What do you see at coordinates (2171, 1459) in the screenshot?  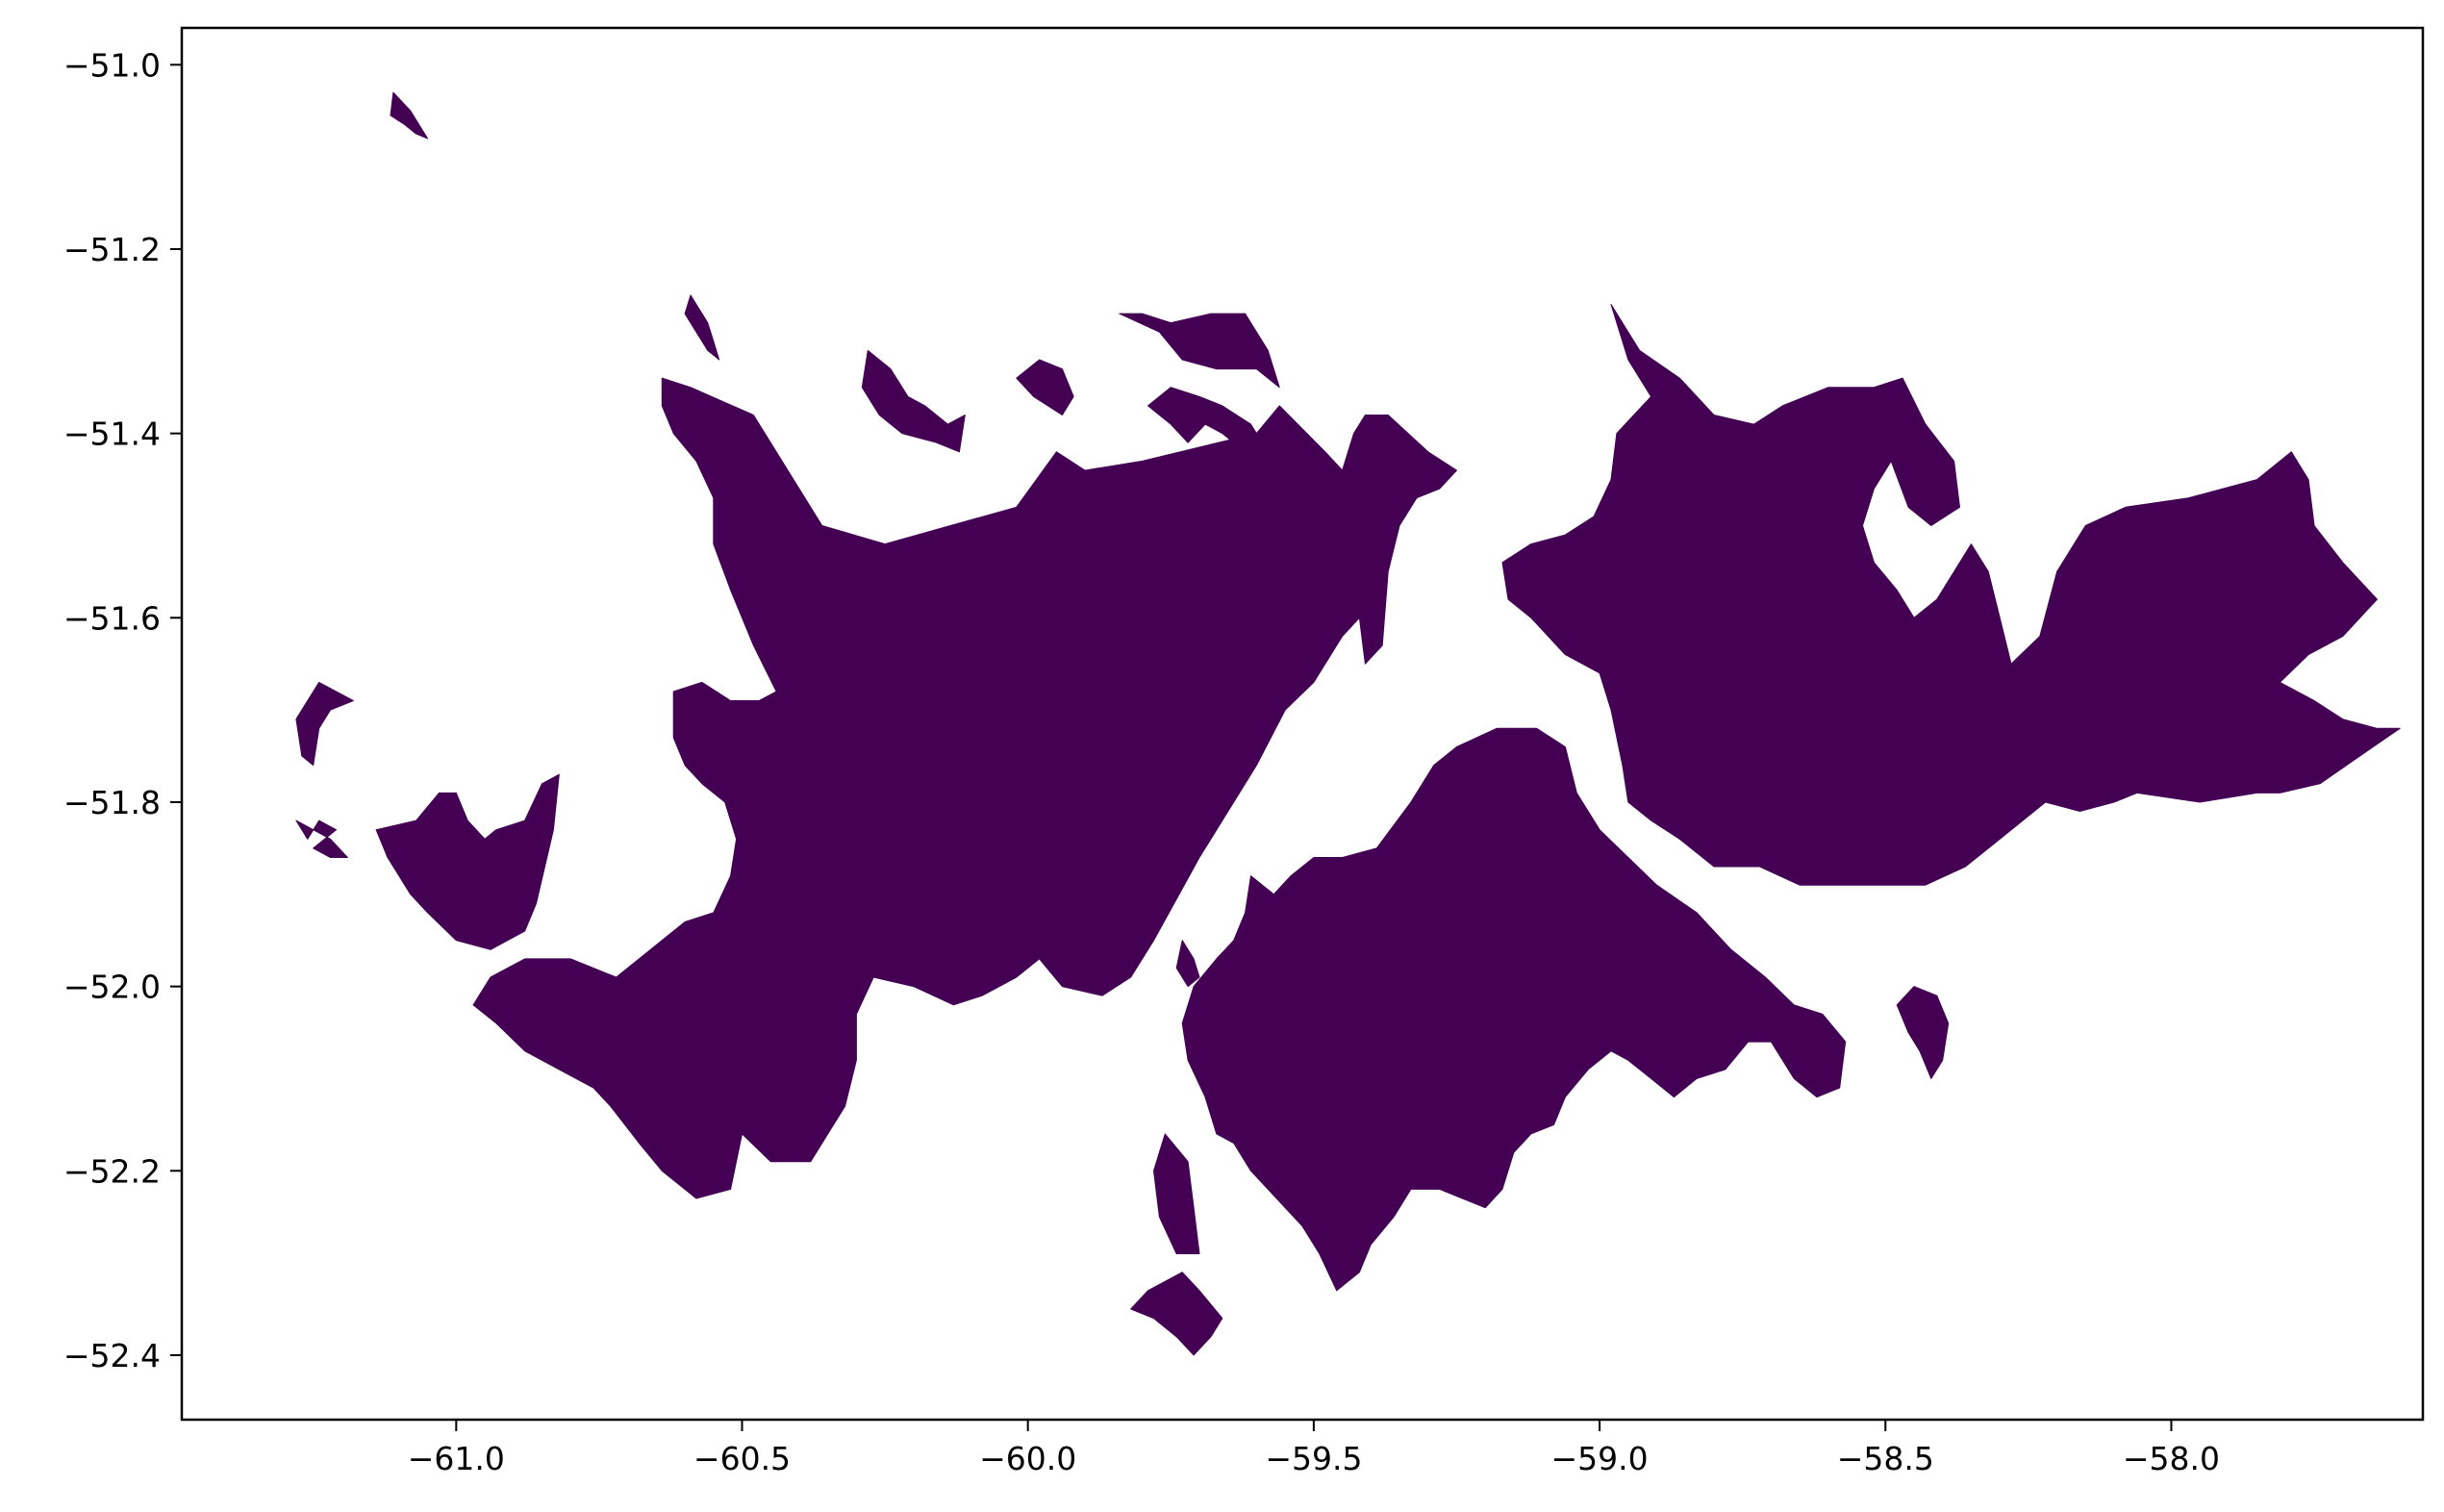 I see `x-tick-label: −58.0` at bounding box center [2171, 1459].